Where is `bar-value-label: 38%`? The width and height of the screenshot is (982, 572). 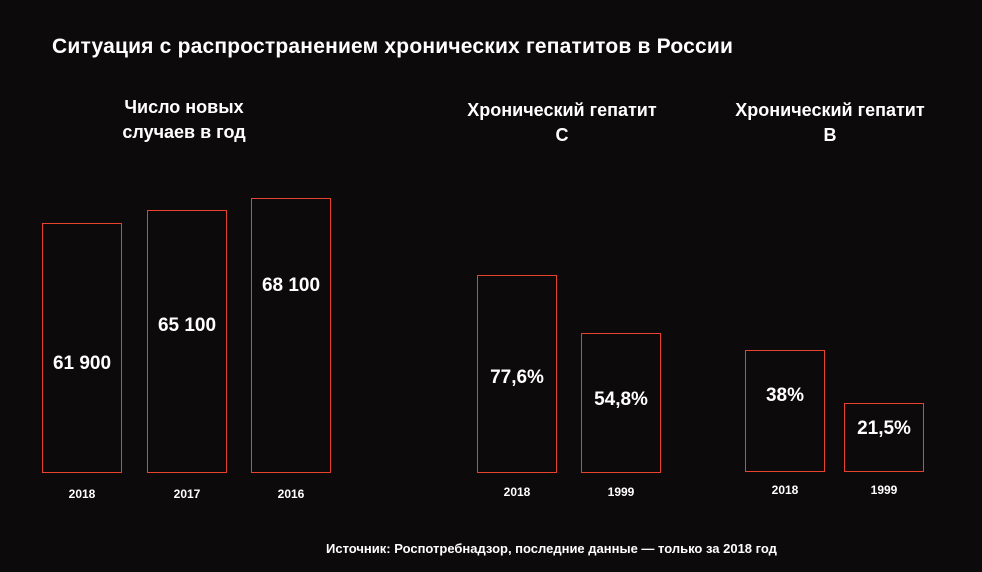 bar-value-label: 38% is located at coordinates (785, 396).